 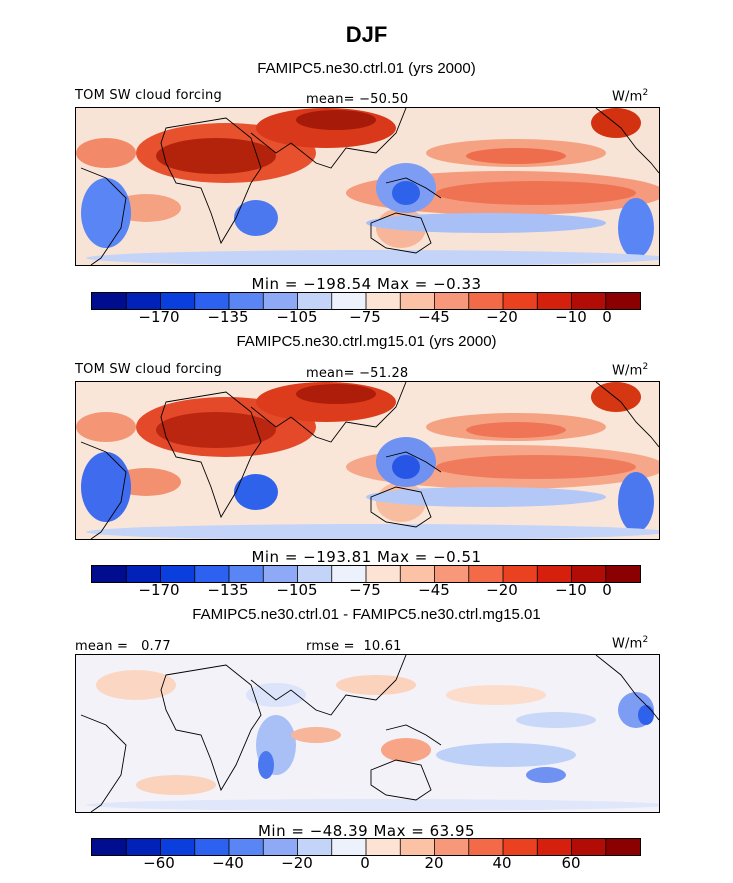 I want to click on panel-1-tick: −170, so click(x=159, y=317).